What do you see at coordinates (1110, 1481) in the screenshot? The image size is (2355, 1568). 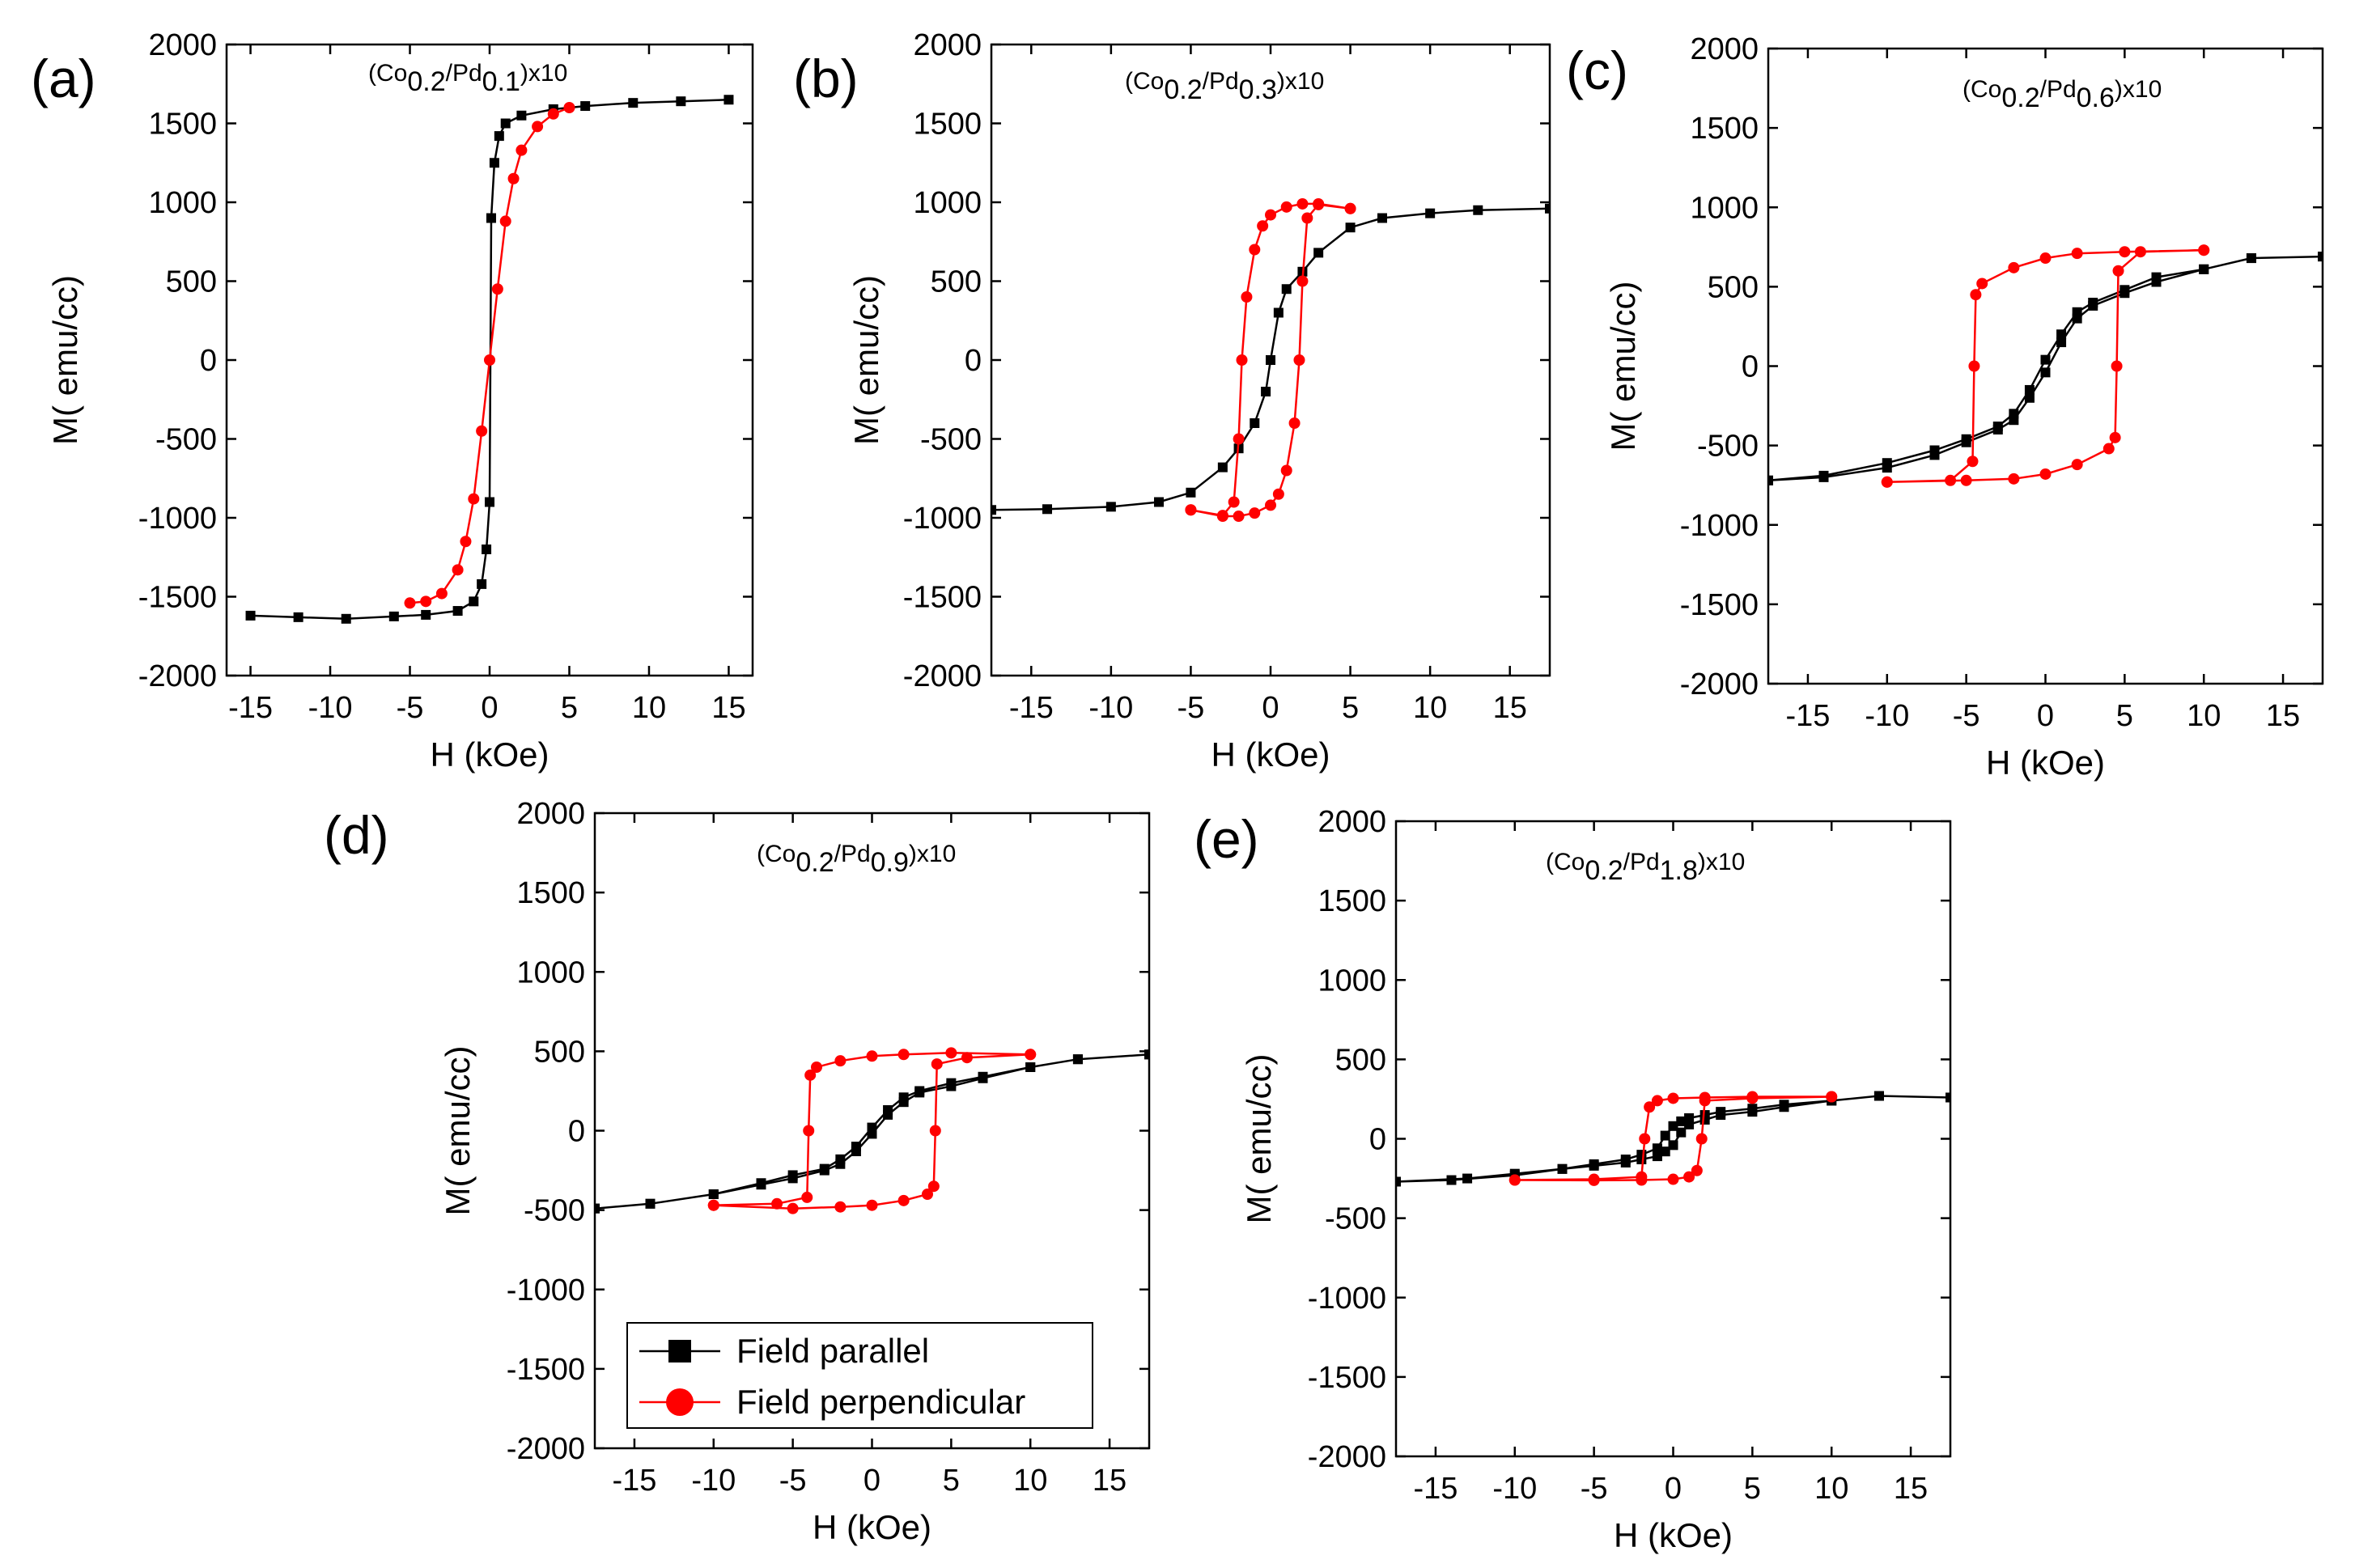 I see `x-tick-label: 15` at bounding box center [1110, 1481].